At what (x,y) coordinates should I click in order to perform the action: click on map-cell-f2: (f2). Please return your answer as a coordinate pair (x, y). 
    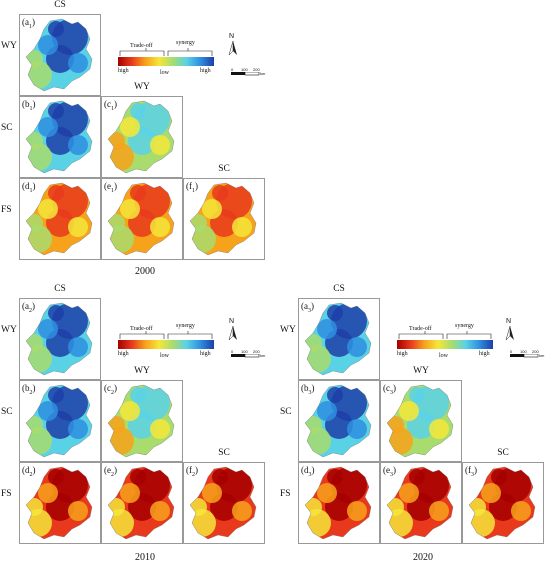
    Looking at the image, I should click on (224, 503).